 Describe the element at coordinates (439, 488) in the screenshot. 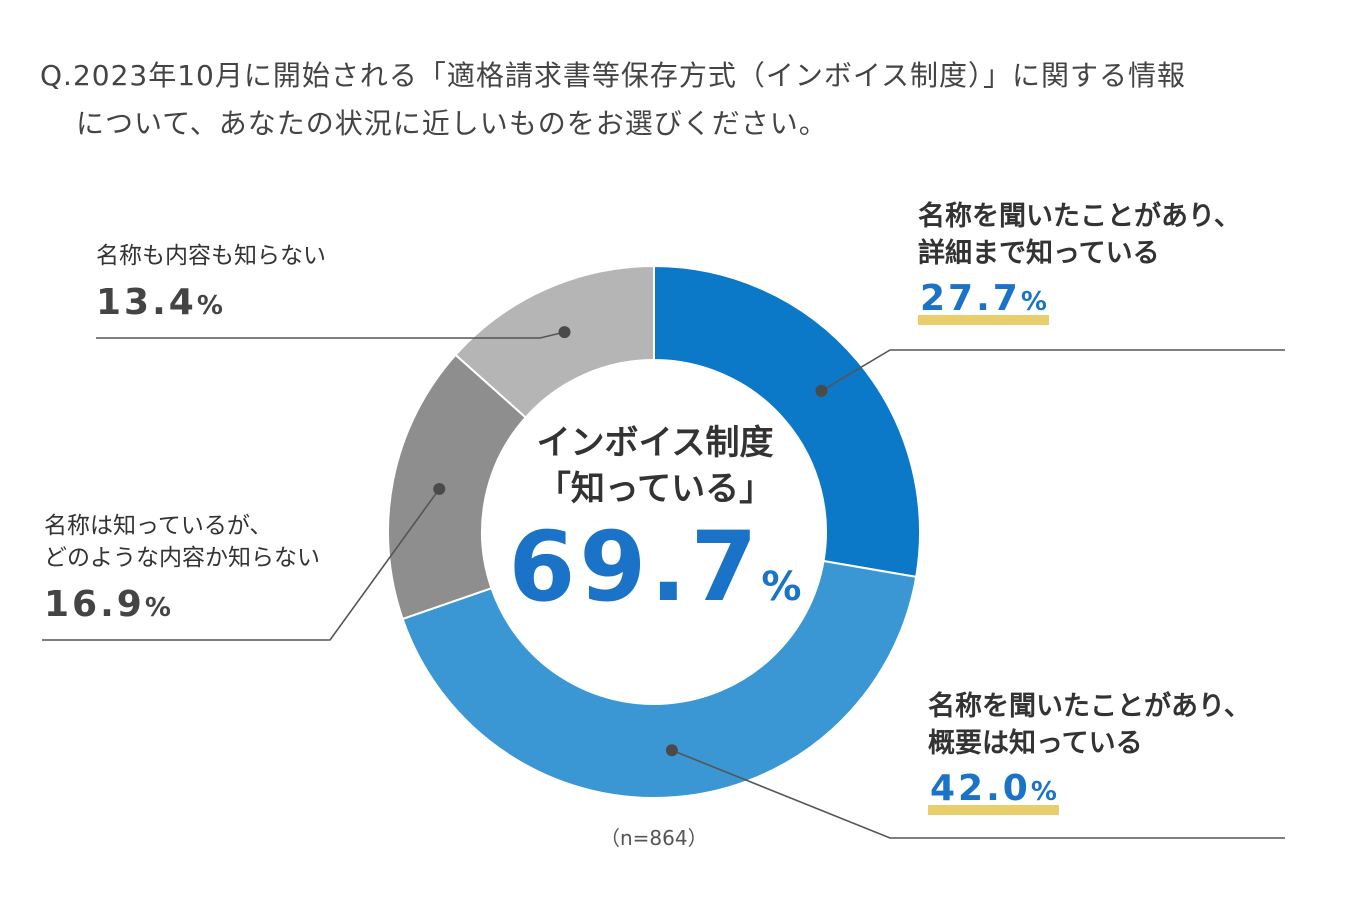

I see `leader-dot-name-only` at that location.